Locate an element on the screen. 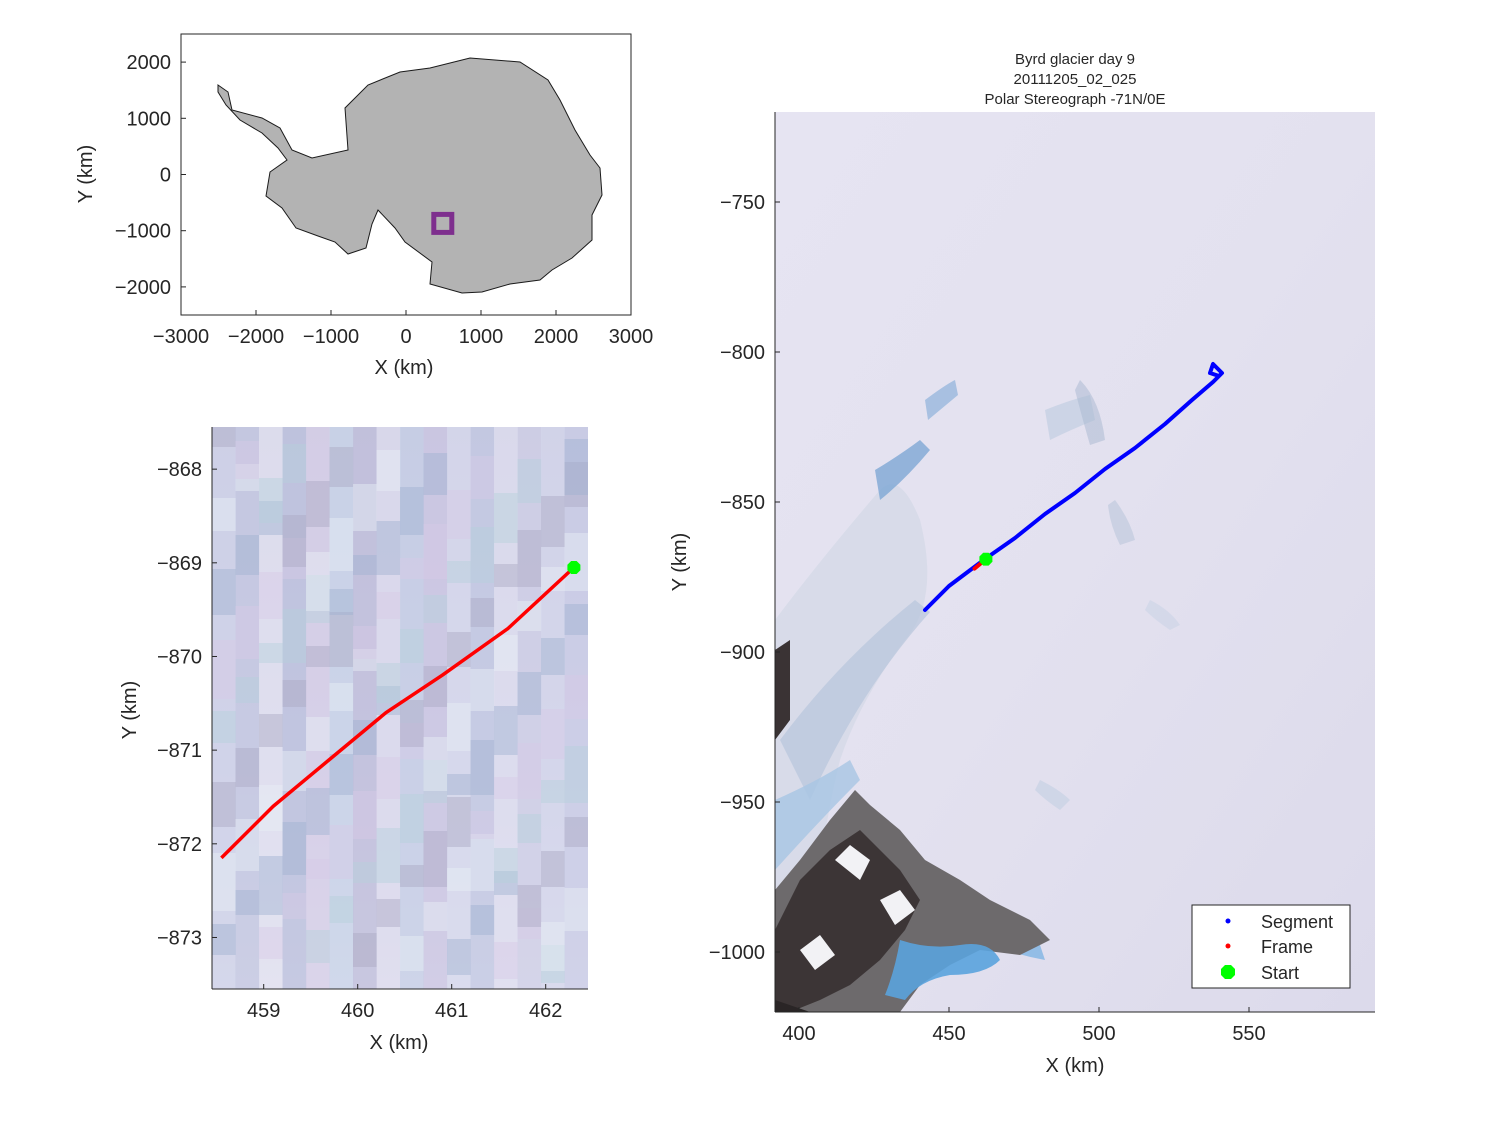  legend-start-marker is located at coordinates (1228, 972).